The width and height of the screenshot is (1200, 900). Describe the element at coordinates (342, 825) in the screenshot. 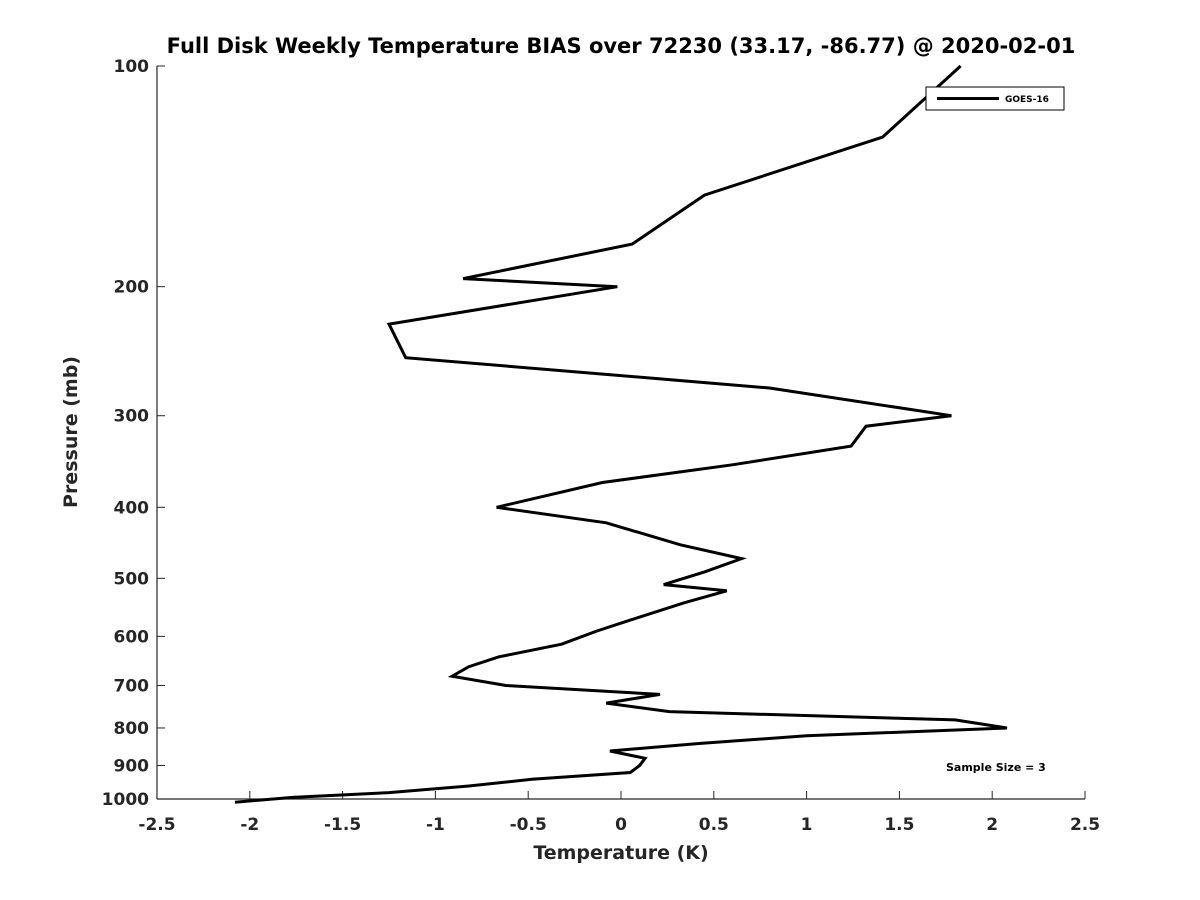

I see `x-tick-label: -1.5` at that location.